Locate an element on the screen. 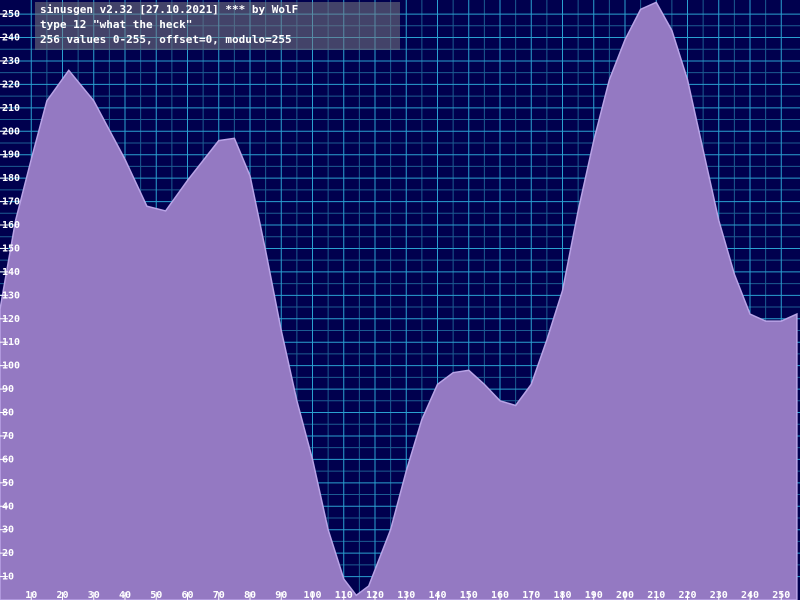  x-tick-label: 250 is located at coordinates (781, 595).